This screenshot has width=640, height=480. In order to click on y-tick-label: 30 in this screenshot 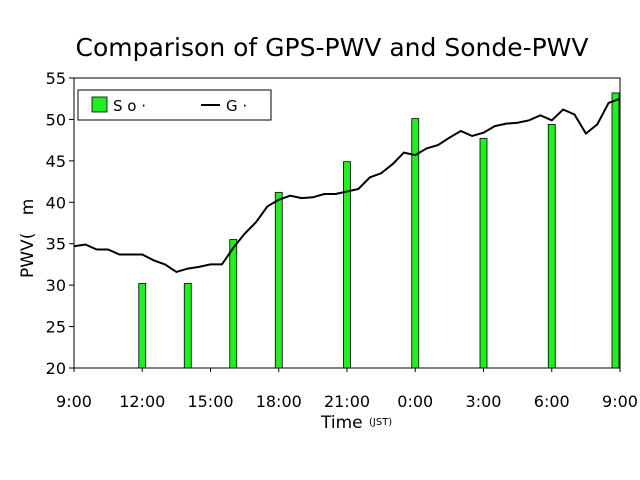, I will do `click(56, 285)`.